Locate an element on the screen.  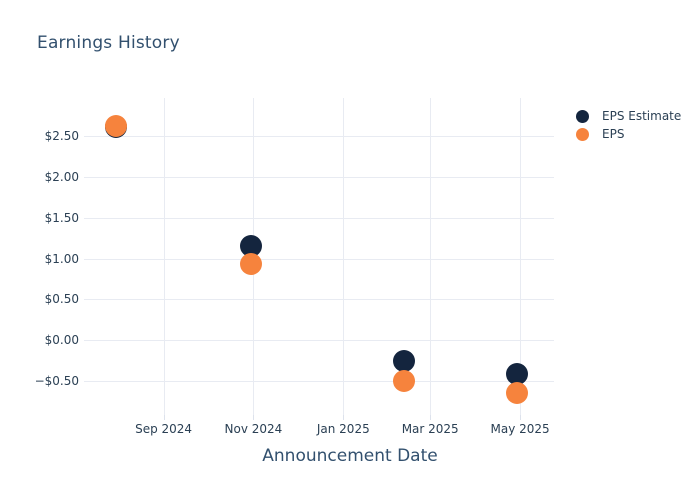
legend-label: EPS is located at coordinates (613, 134).